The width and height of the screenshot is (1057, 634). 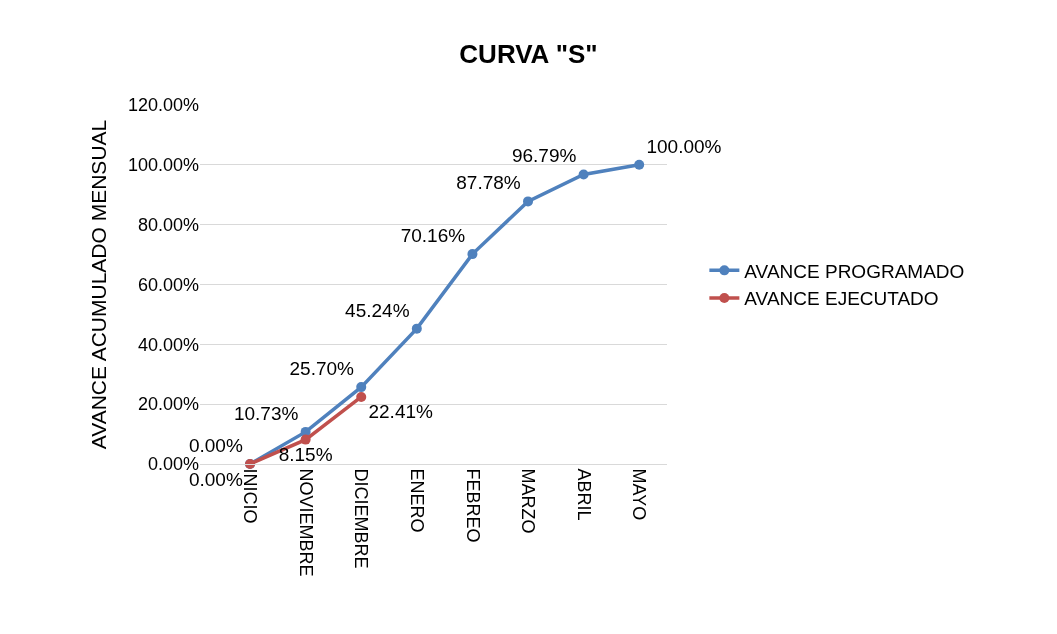 I want to click on chart-title: CURVA "S", so click(x=528, y=53).